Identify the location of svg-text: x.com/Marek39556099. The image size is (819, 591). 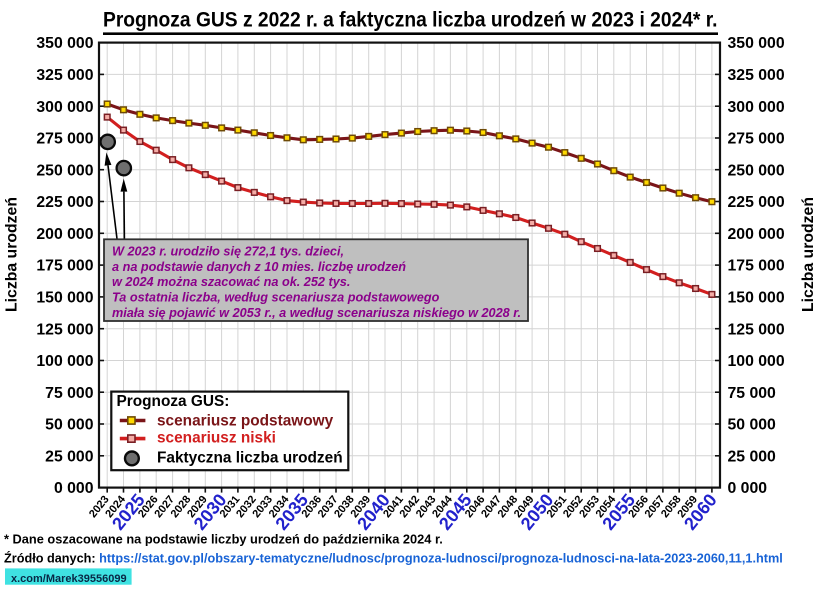
(69, 579).